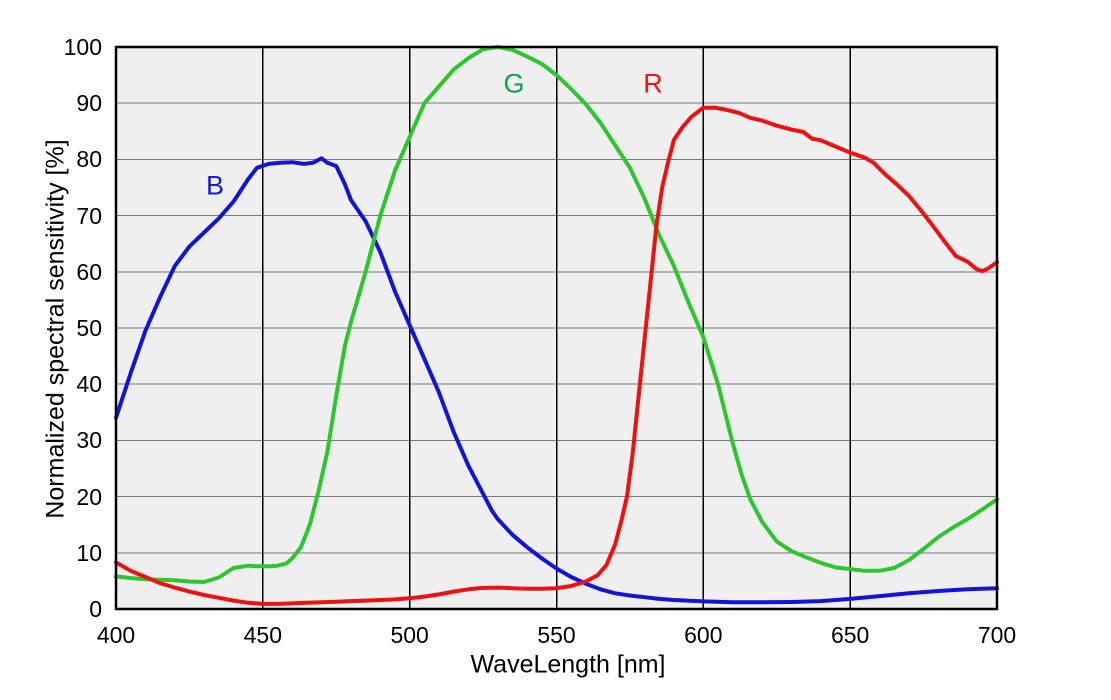 Image resolution: width=1111 pixels, height=700 pixels. What do you see at coordinates (556, 635) in the screenshot?
I see `x-tick-label-550: 550` at bounding box center [556, 635].